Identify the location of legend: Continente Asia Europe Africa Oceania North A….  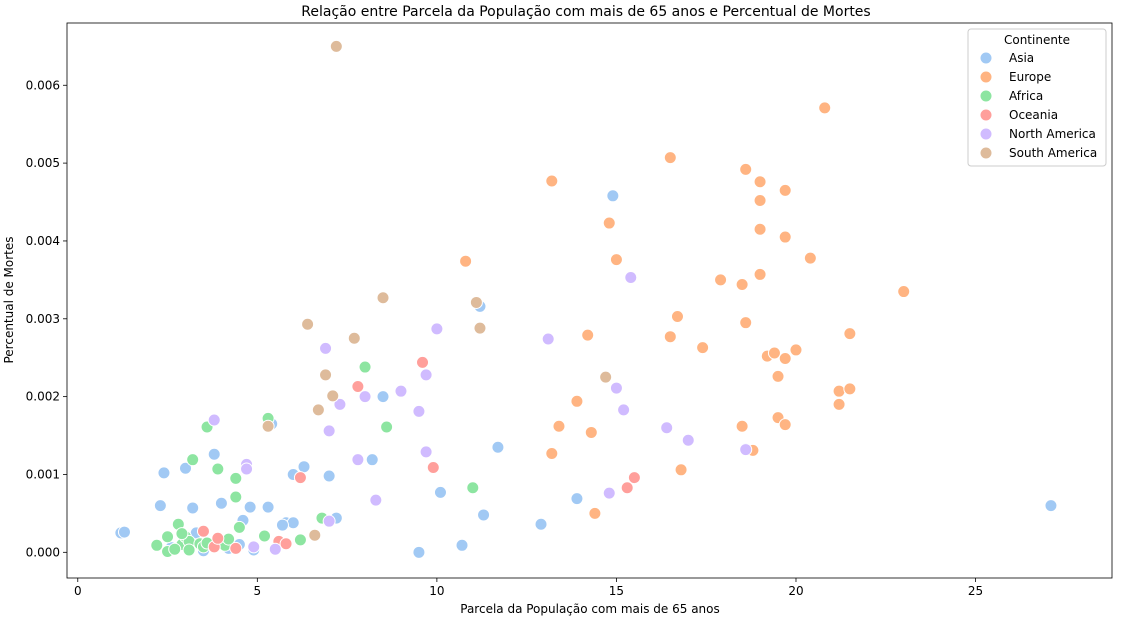
(1037, 97).